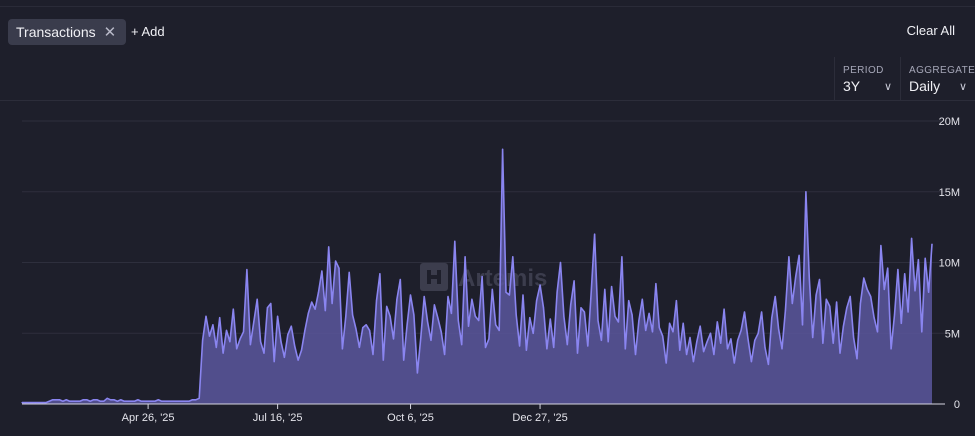 Image resolution: width=975 pixels, height=436 pixels. What do you see at coordinates (925, 86) in the screenshot?
I see `aggregate-value: Daily` at bounding box center [925, 86].